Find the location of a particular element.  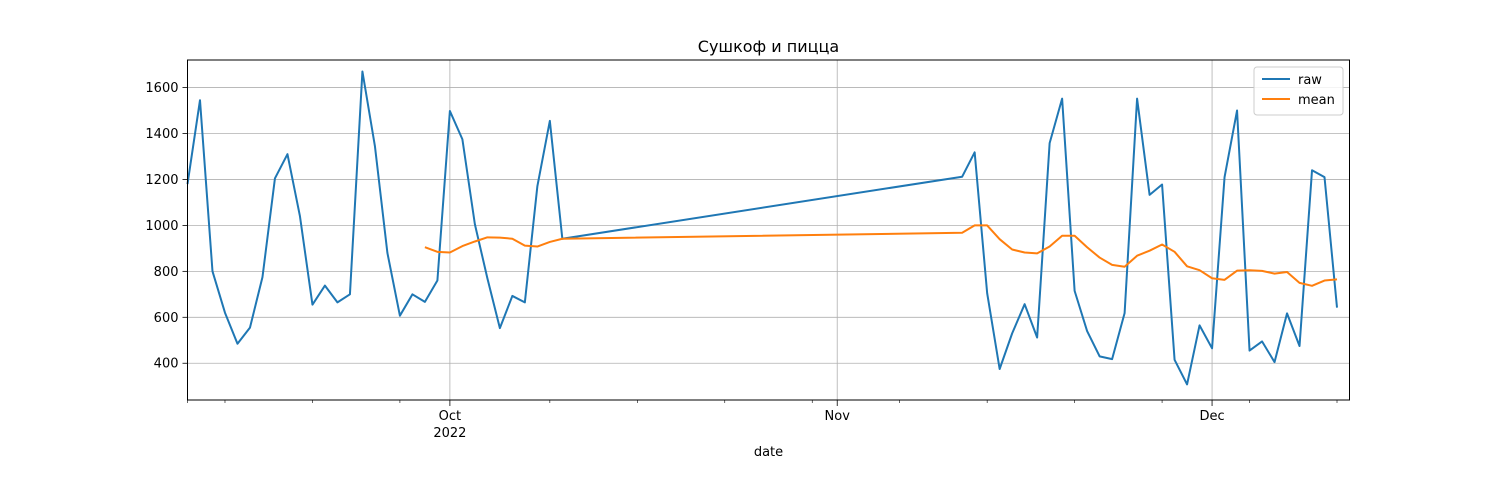

y-tick-label: 1400 is located at coordinates (161, 134).